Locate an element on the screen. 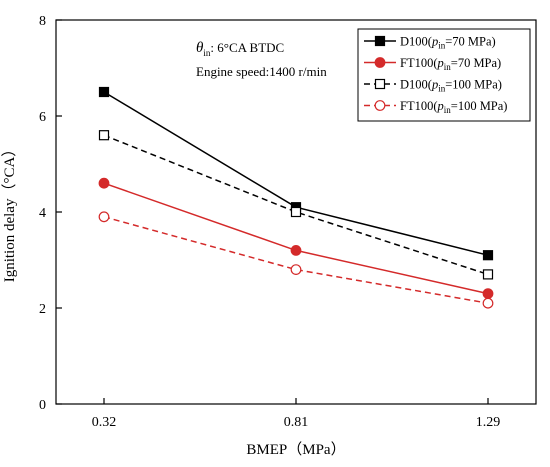  y-tick-label: 8 is located at coordinates (42, 21).